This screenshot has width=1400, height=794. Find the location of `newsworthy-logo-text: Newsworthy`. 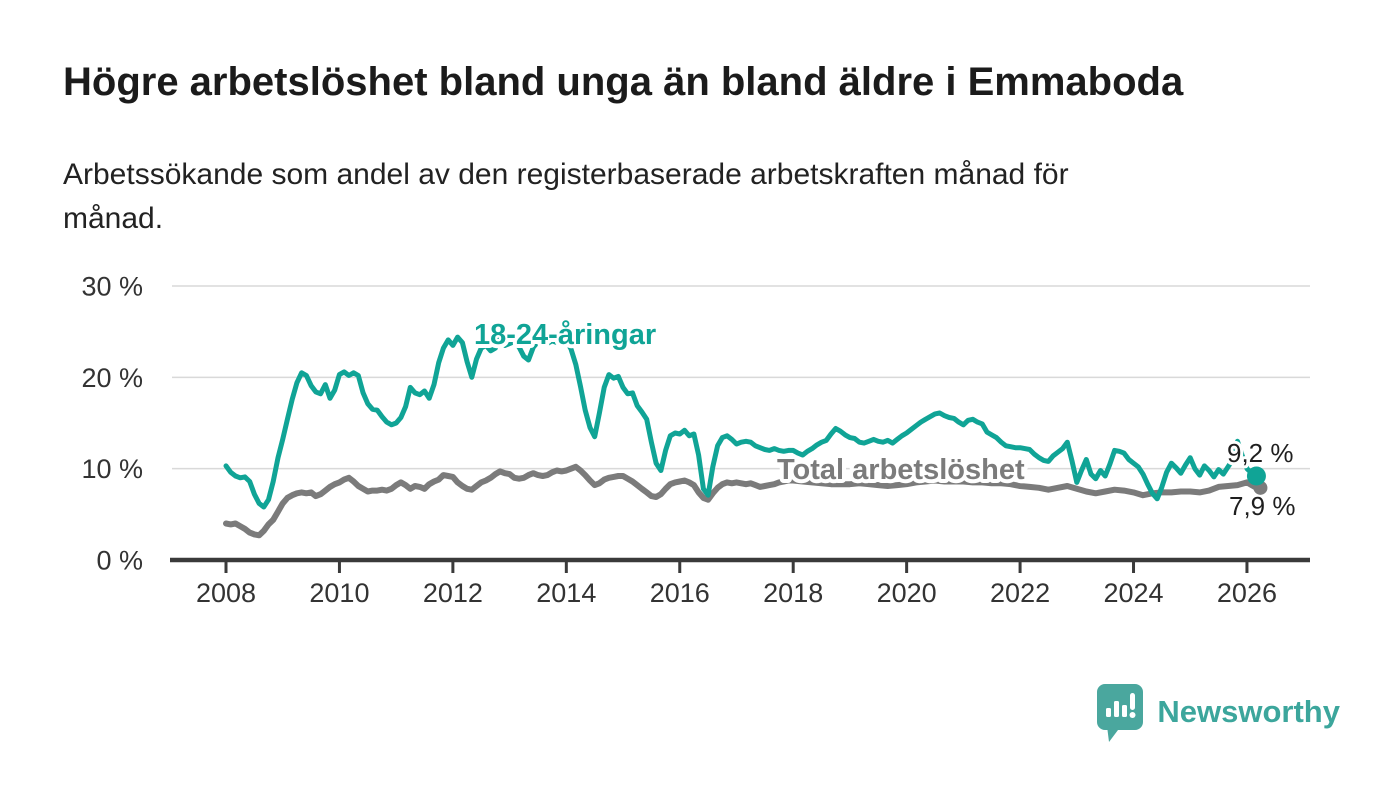

newsworthy-logo-text: Newsworthy is located at coordinates (1248, 711).